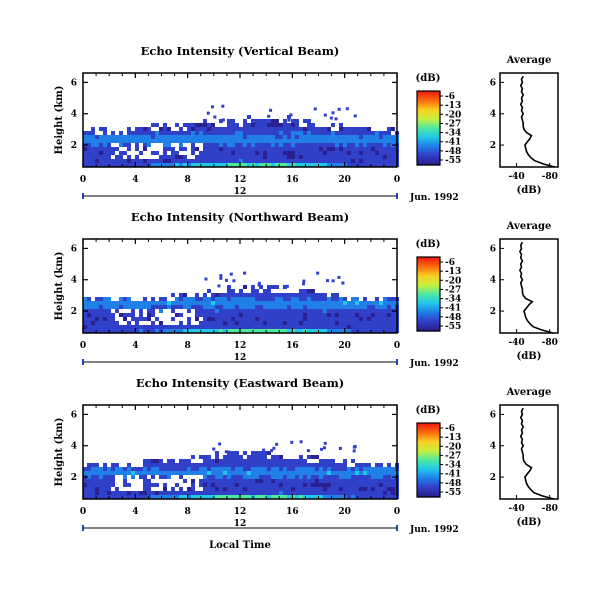  I want to click on colorbar-tick-label: -6, so click(450, 263).